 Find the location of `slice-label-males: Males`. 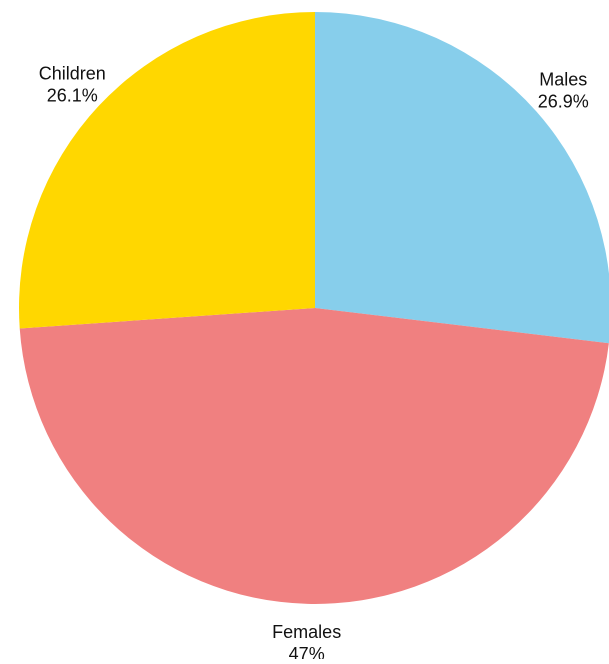

slice-label-males: Males is located at coordinates (563, 80).